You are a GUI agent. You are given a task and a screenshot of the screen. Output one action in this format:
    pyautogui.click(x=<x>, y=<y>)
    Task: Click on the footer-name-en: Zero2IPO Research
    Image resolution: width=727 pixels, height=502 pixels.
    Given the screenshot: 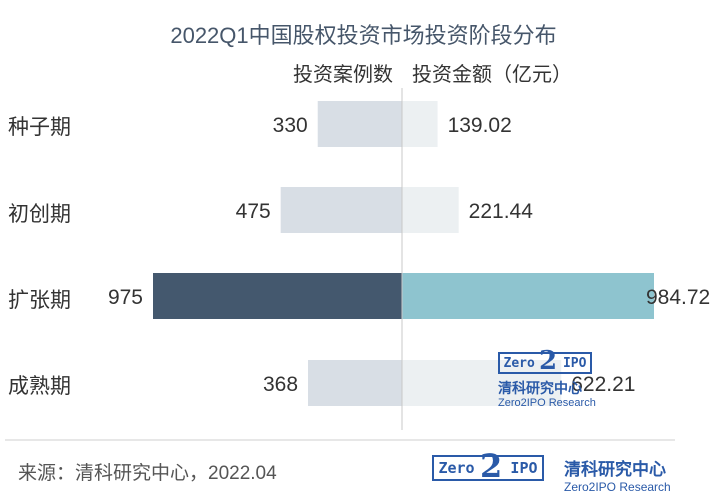 What is the action you would take?
    pyautogui.click(x=617, y=487)
    